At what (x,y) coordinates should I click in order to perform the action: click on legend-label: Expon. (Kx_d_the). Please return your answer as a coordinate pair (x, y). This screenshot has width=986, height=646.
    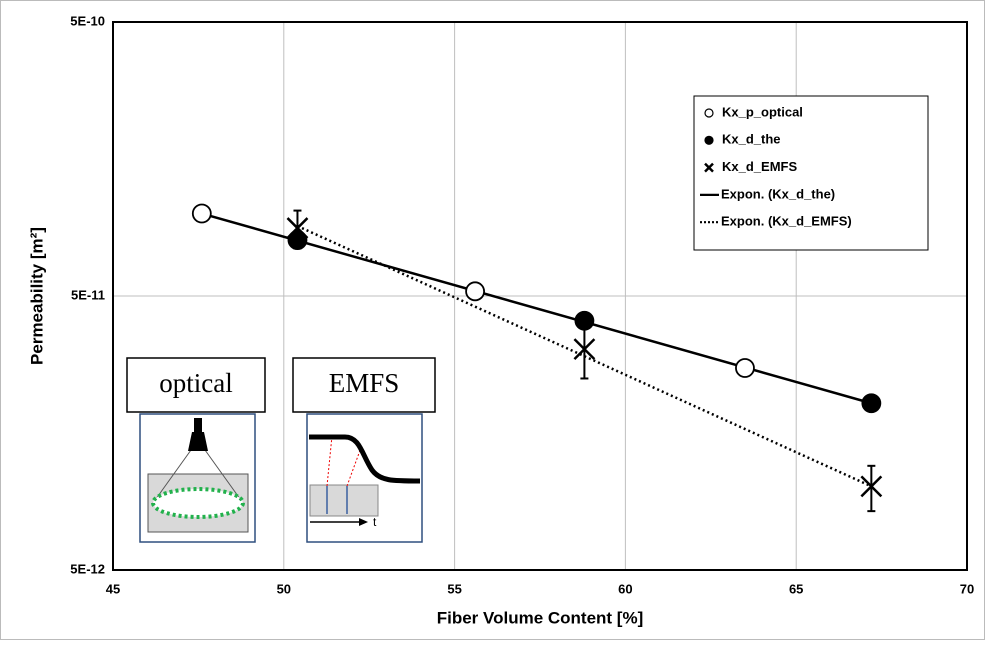
    Looking at the image, I should click on (778, 193).